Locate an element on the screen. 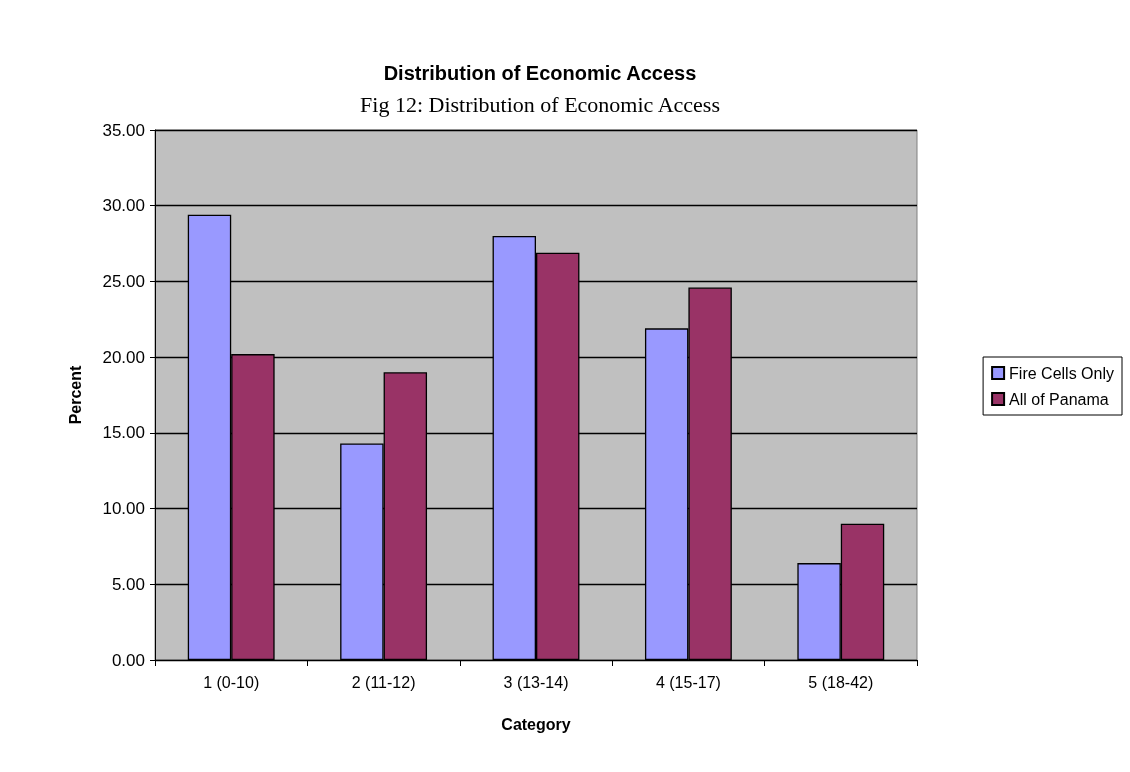  y-axis-title: Percent is located at coordinates (75, 394).